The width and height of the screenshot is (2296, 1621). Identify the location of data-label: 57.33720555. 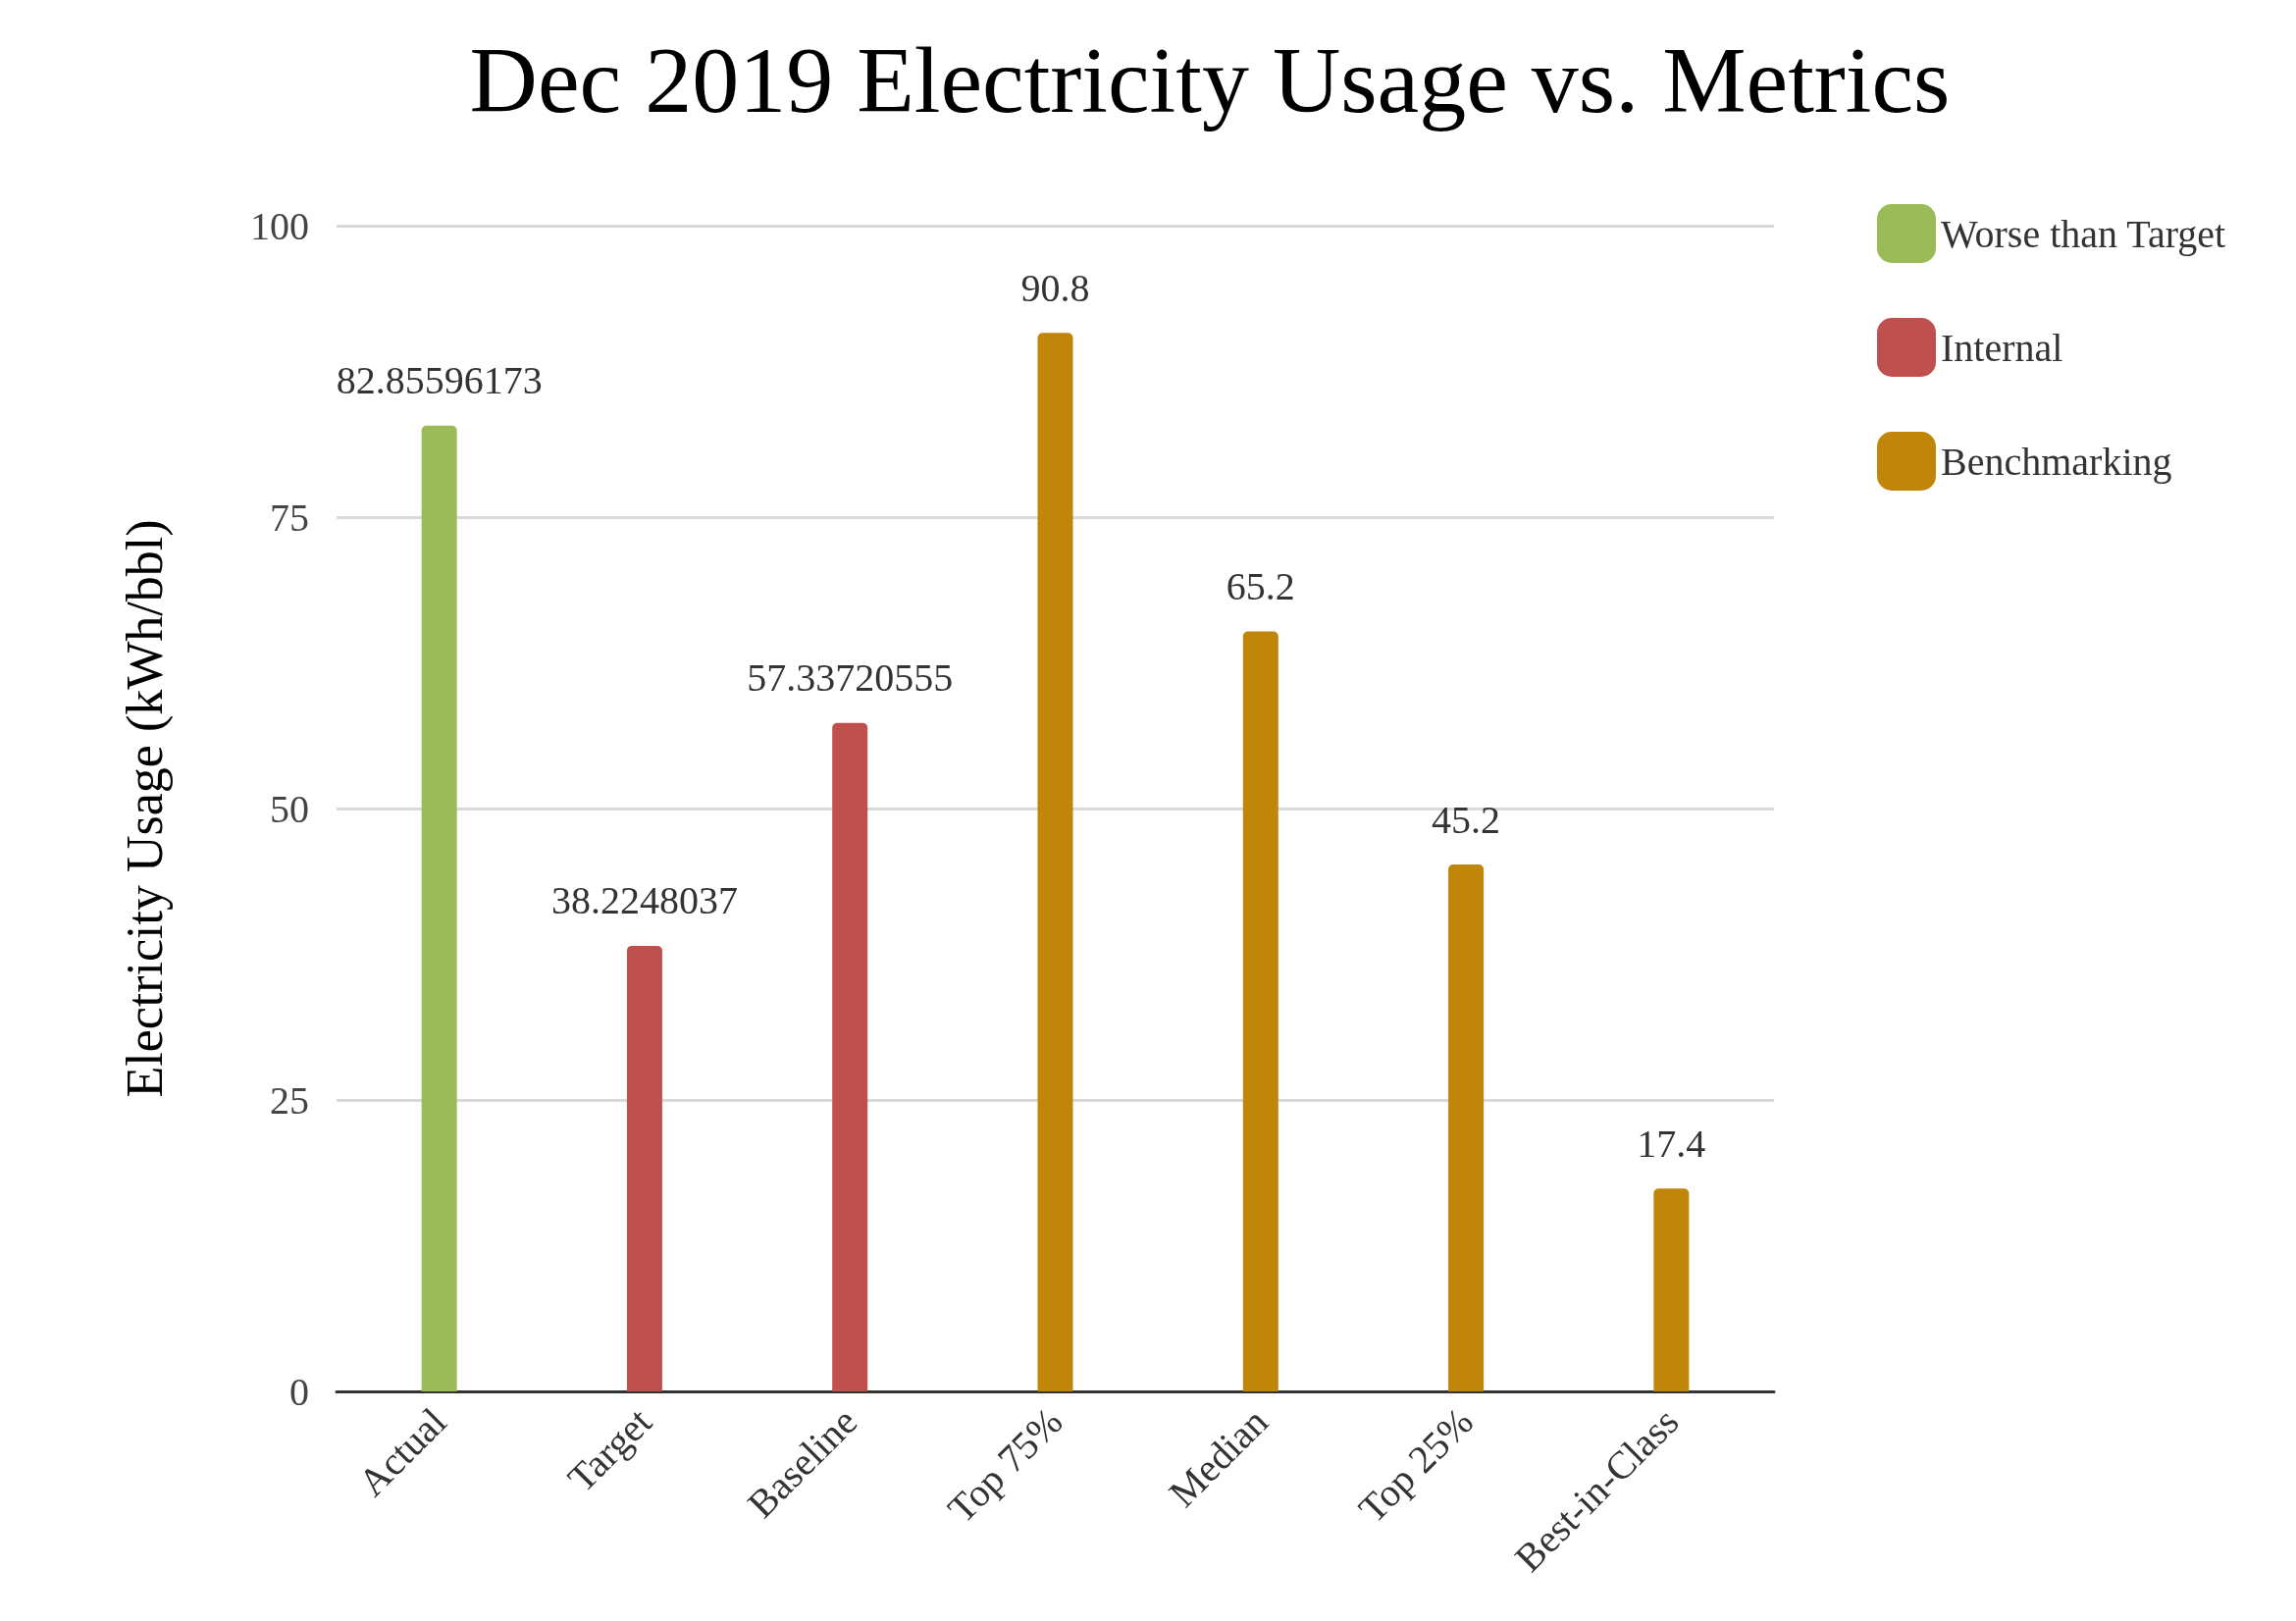
(850, 678).